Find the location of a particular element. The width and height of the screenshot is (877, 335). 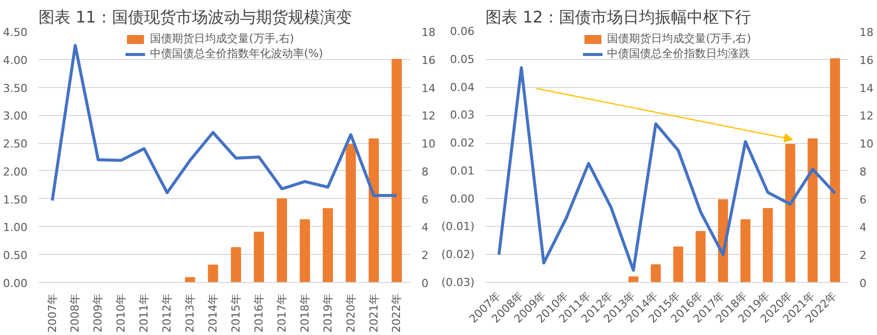

legend-label: 中债国债总全价指数日均涨跌 is located at coordinates (678, 53).